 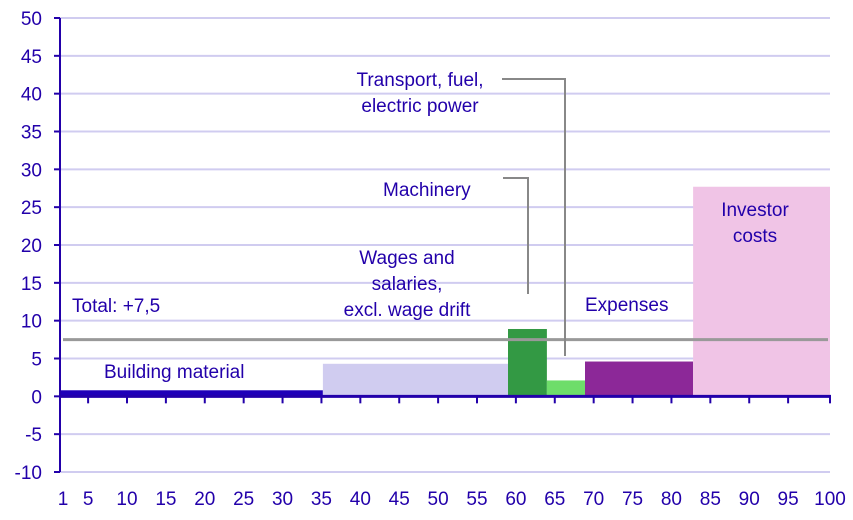 I want to click on y-tick-label: 25, so click(x=31, y=208).